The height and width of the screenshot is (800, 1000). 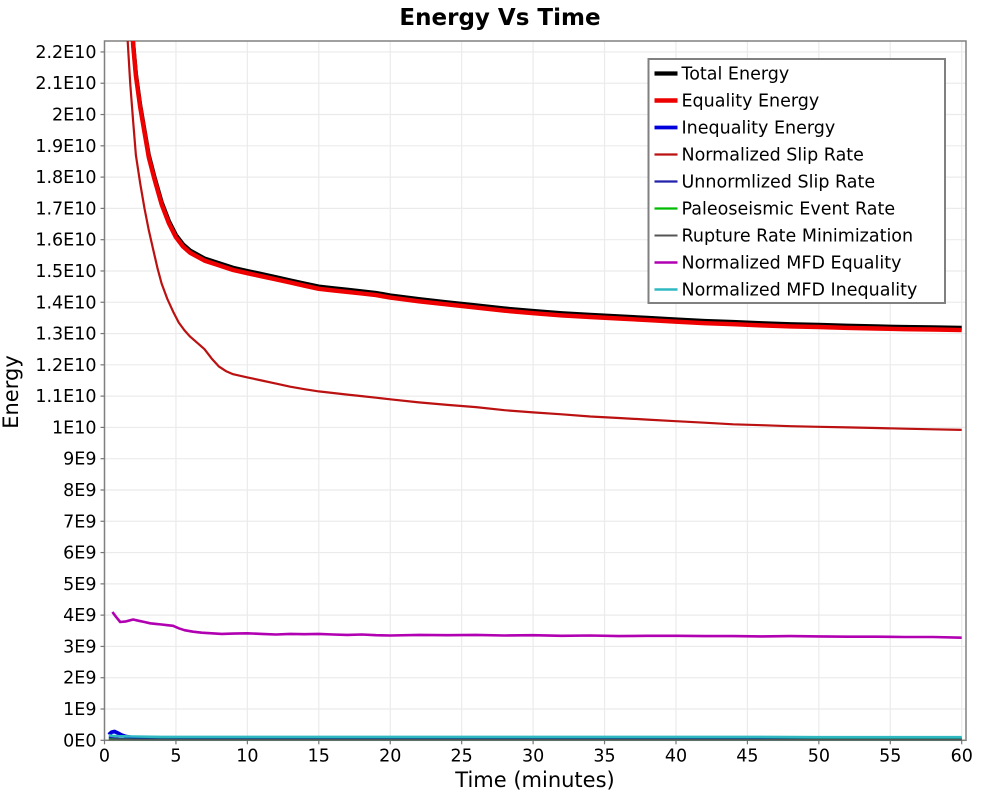 What do you see at coordinates (604, 756) in the screenshot?
I see `x-tick-label: 35` at bounding box center [604, 756].